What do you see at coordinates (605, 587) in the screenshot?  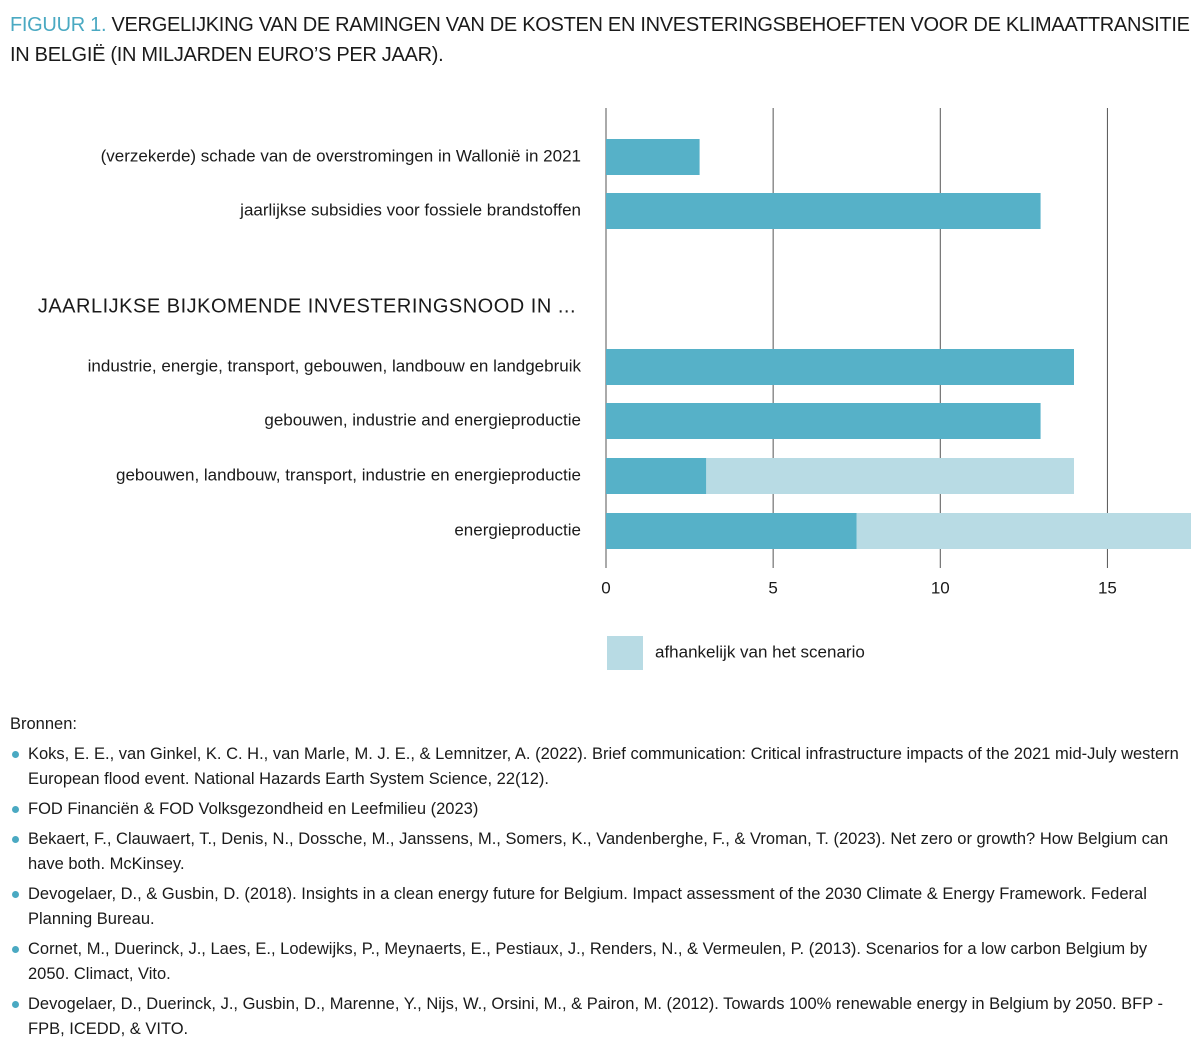 I see `x-tick-label: 0` at bounding box center [605, 587].